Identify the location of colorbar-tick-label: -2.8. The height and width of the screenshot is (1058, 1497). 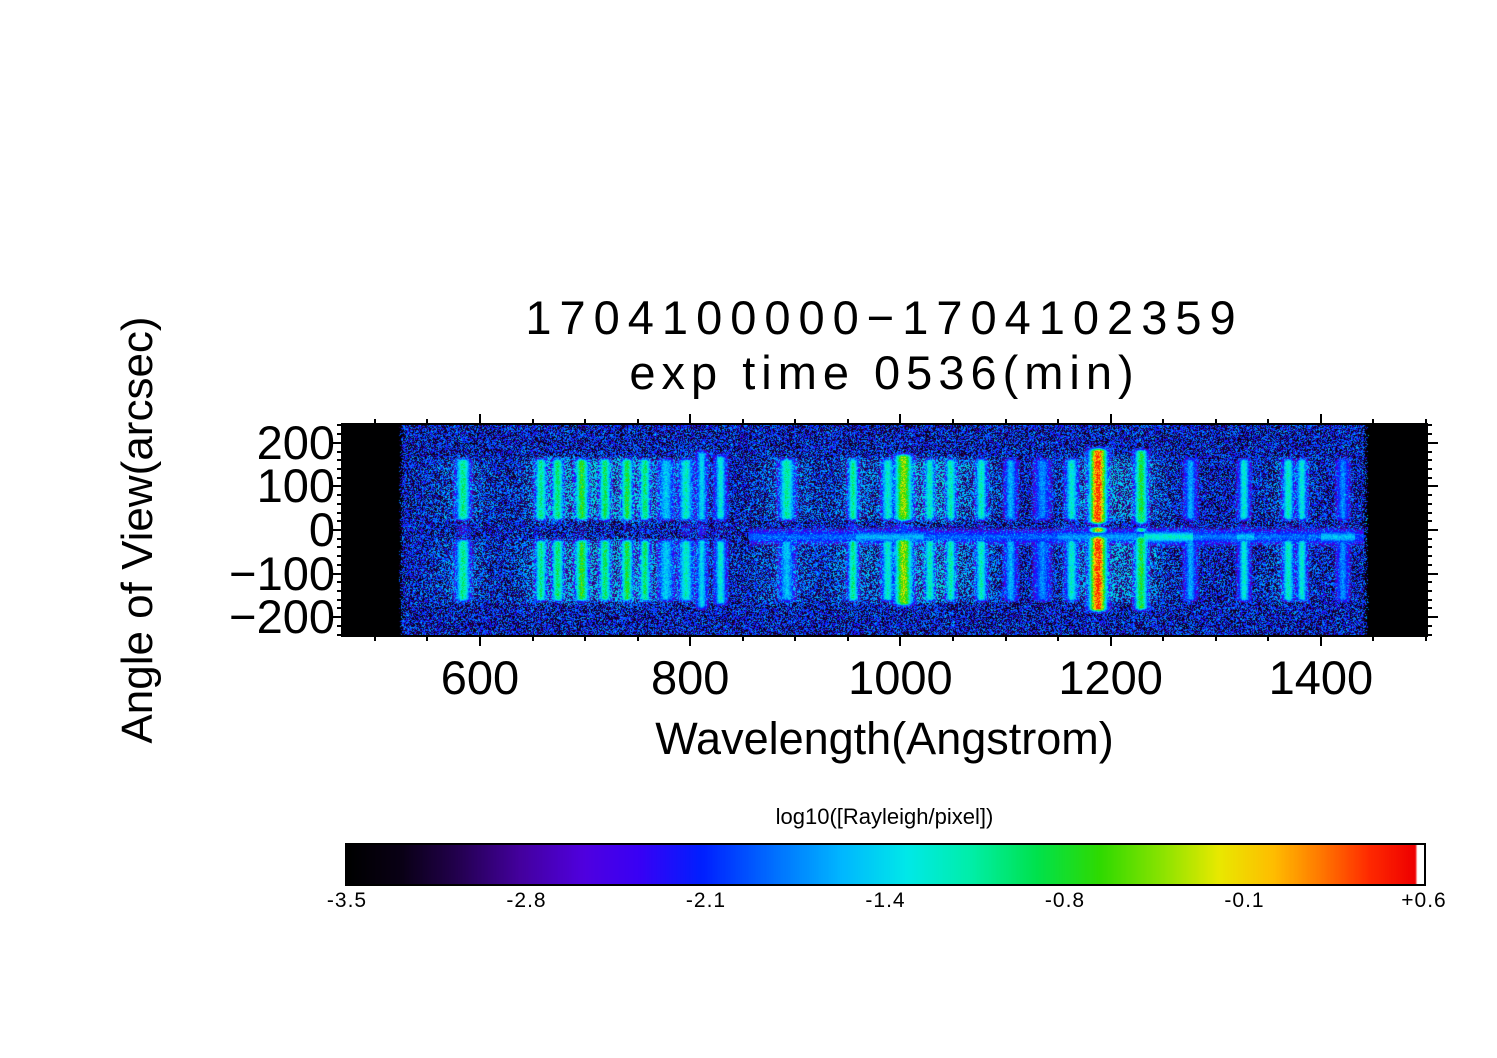
(526, 900).